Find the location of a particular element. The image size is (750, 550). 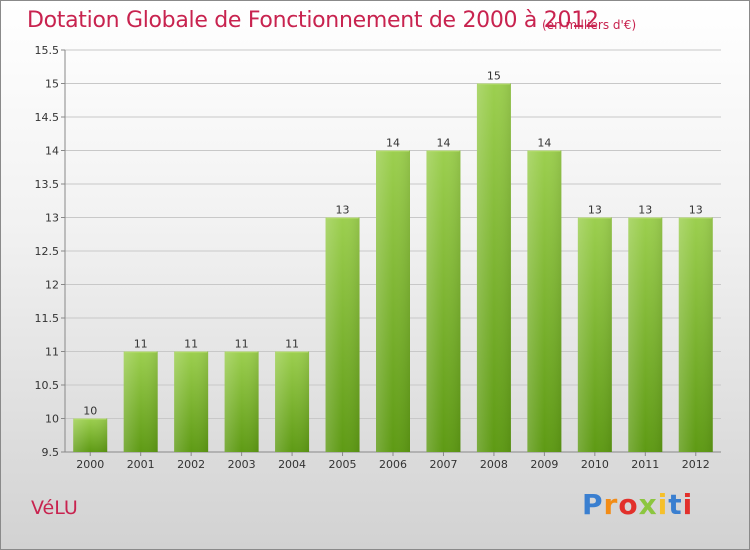

y-tick-label: 13 is located at coordinates (52, 218).